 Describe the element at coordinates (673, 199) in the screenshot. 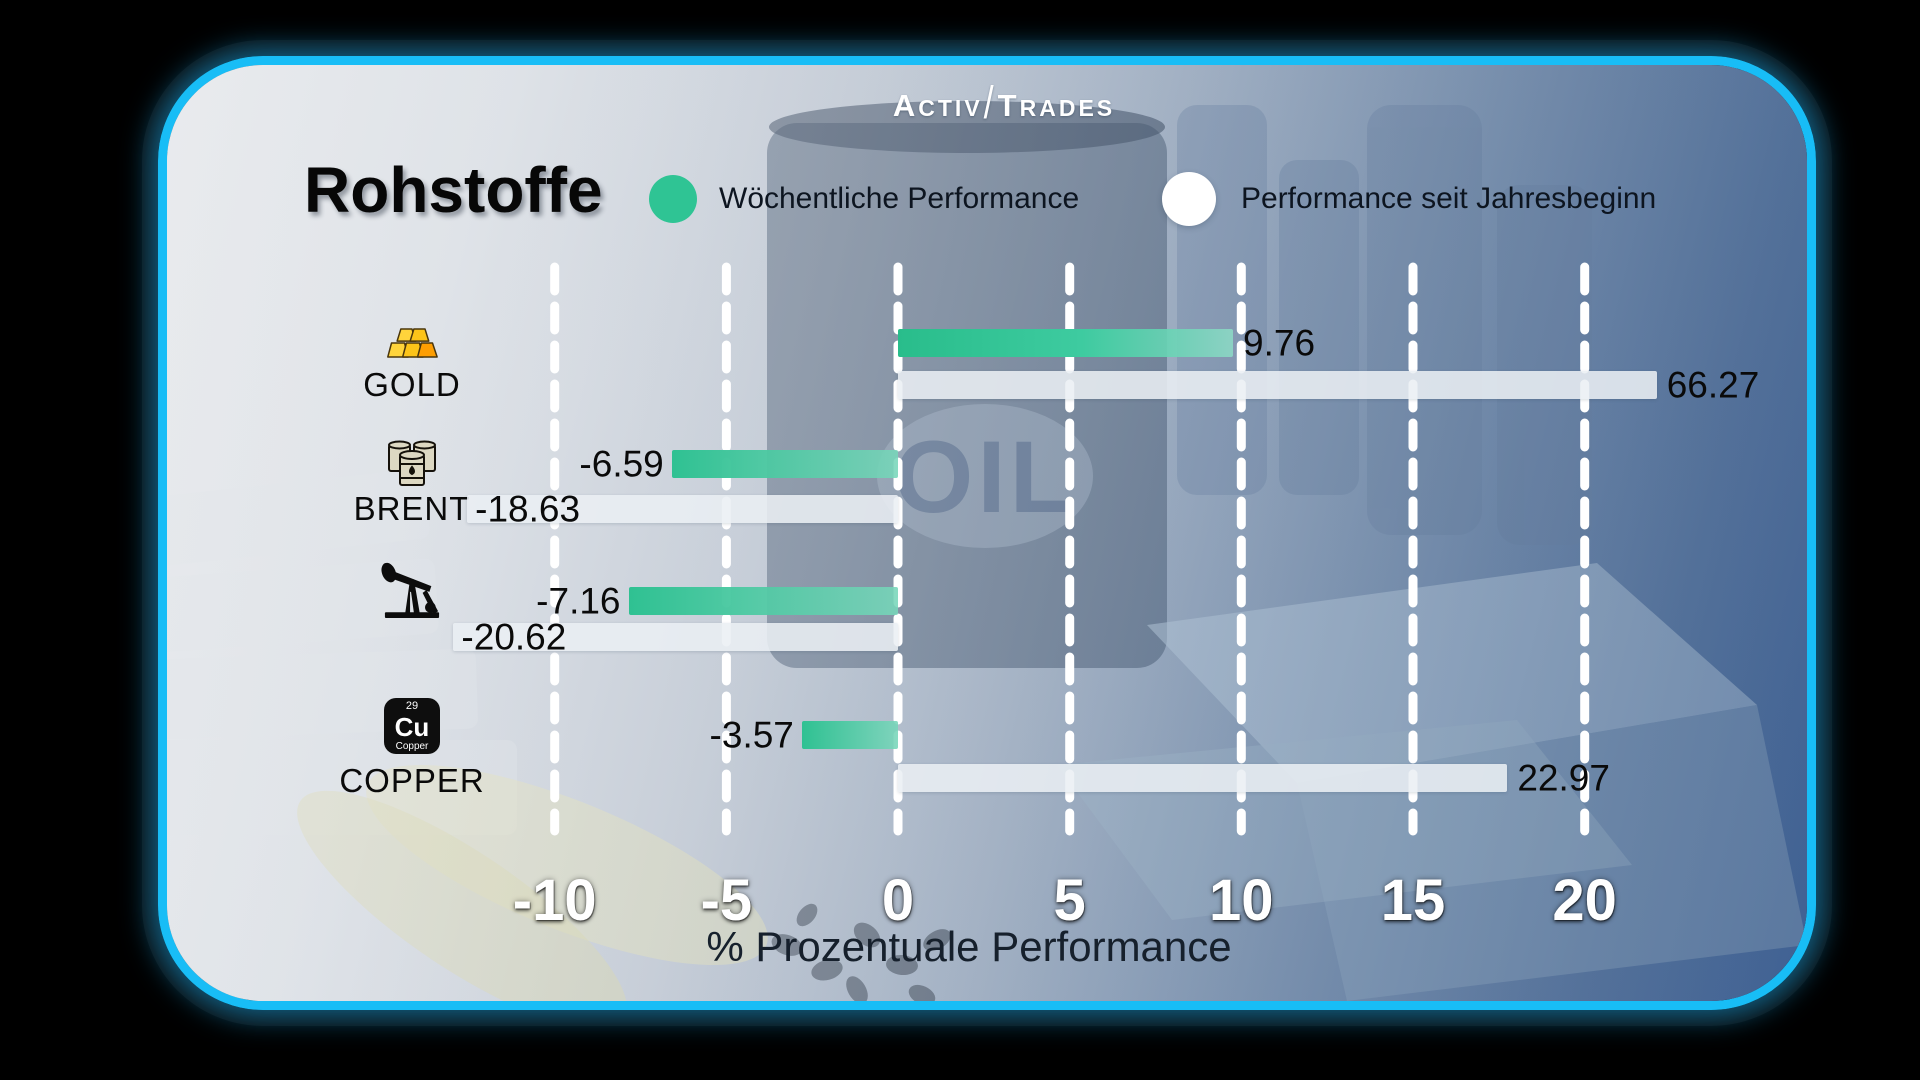

I see `legend-weekly-dot-icon` at that location.